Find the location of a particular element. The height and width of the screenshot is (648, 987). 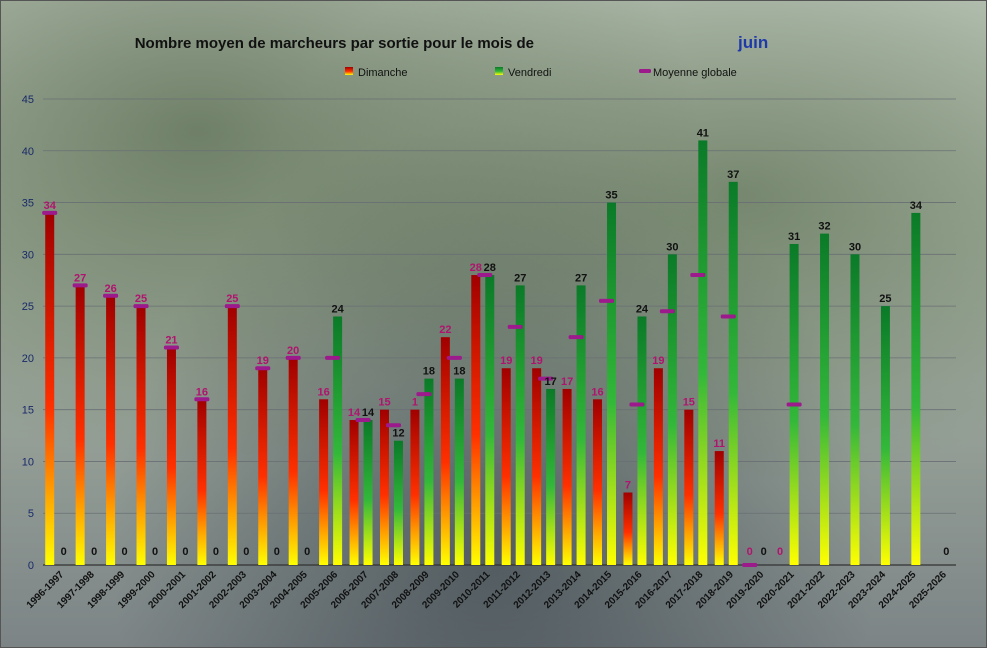

data-label-dimanche: 1 is located at coordinates (415, 403).